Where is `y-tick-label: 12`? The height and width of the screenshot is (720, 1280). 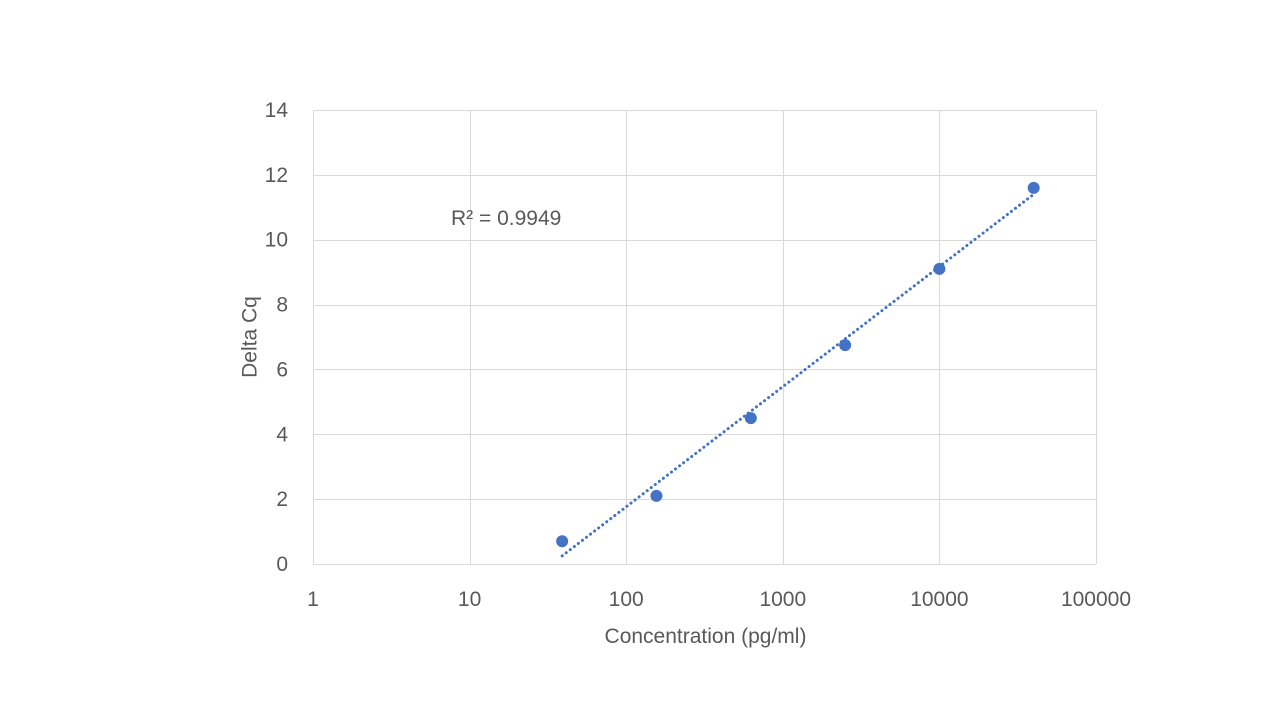
y-tick-label: 12 is located at coordinates (276, 175).